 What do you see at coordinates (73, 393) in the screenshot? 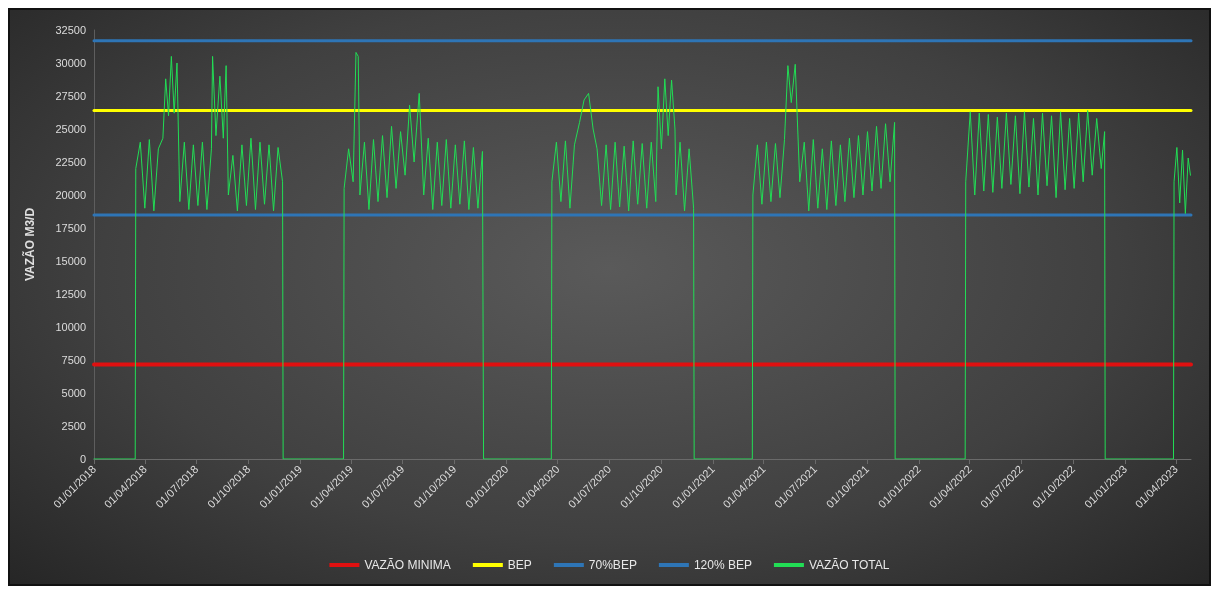
I see `y-tick-label: 5000` at bounding box center [73, 393].